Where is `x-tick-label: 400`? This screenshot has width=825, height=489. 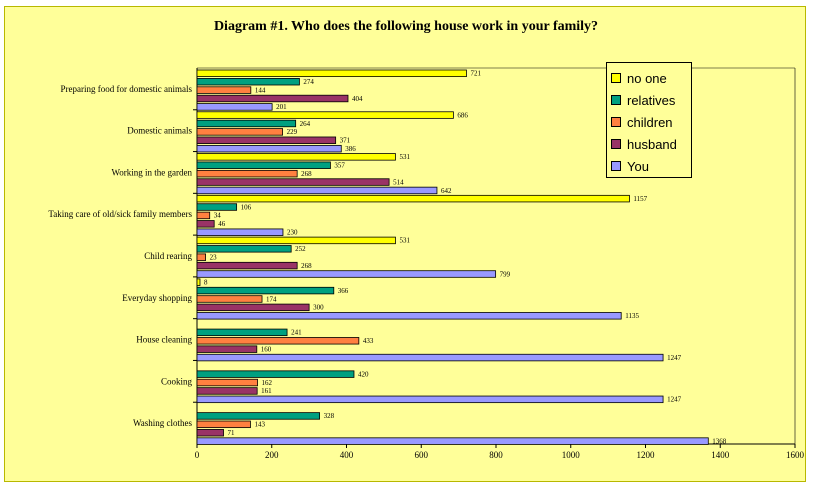
x-tick-label: 400 is located at coordinates (347, 455).